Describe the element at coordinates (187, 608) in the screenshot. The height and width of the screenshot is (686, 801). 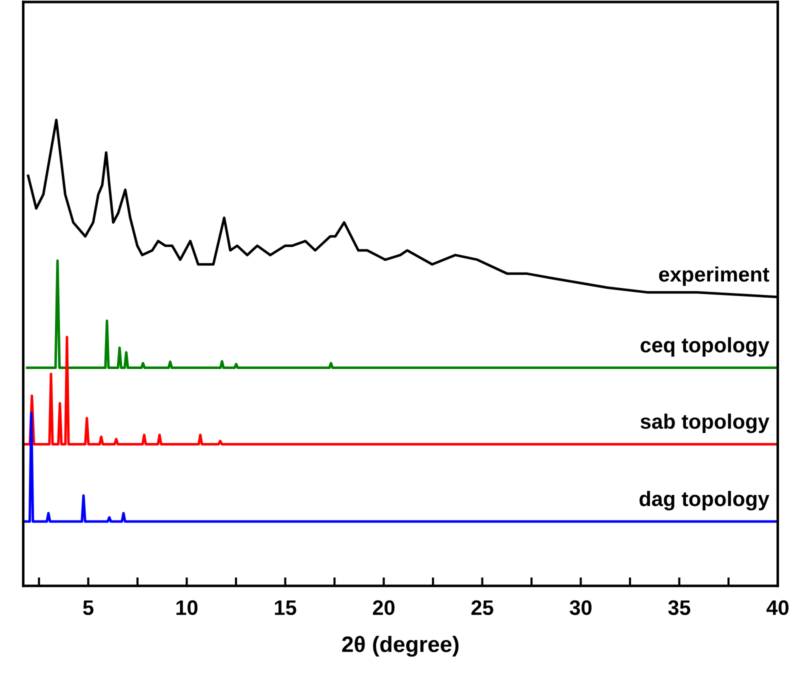
I see `x-tick-label: 10` at that location.